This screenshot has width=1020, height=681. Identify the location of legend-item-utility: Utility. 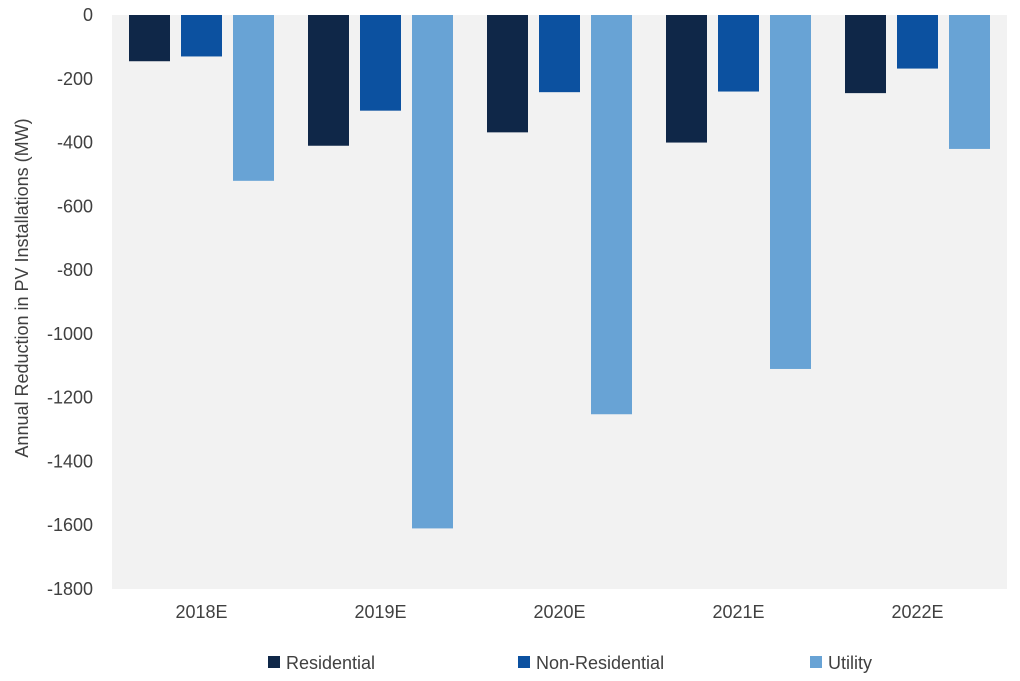
(841, 663).